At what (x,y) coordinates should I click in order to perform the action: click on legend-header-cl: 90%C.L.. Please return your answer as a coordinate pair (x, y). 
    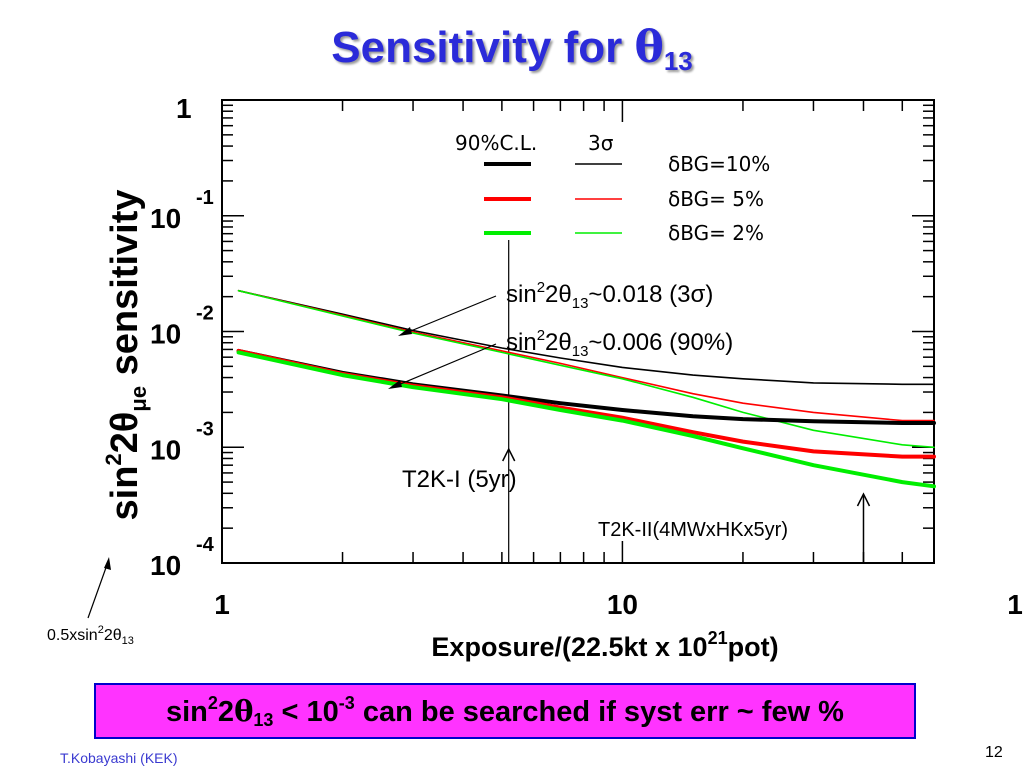
    Looking at the image, I should click on (496, 143).